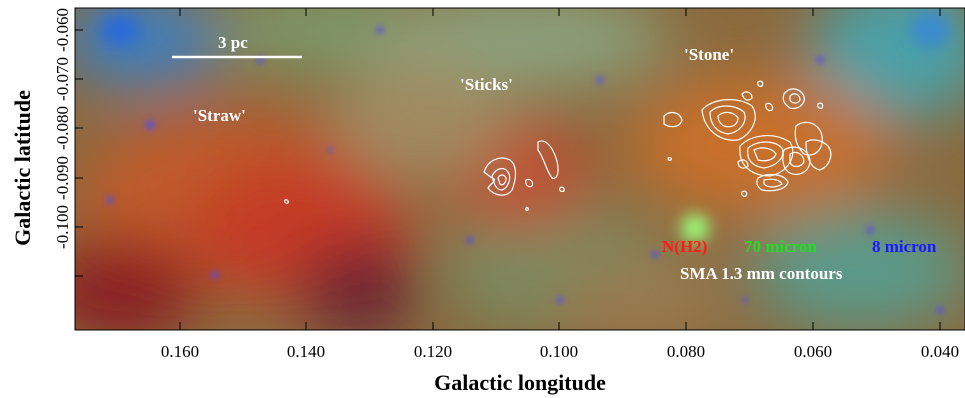  I want to click on sma-contours-sticks, so click(524, 168).